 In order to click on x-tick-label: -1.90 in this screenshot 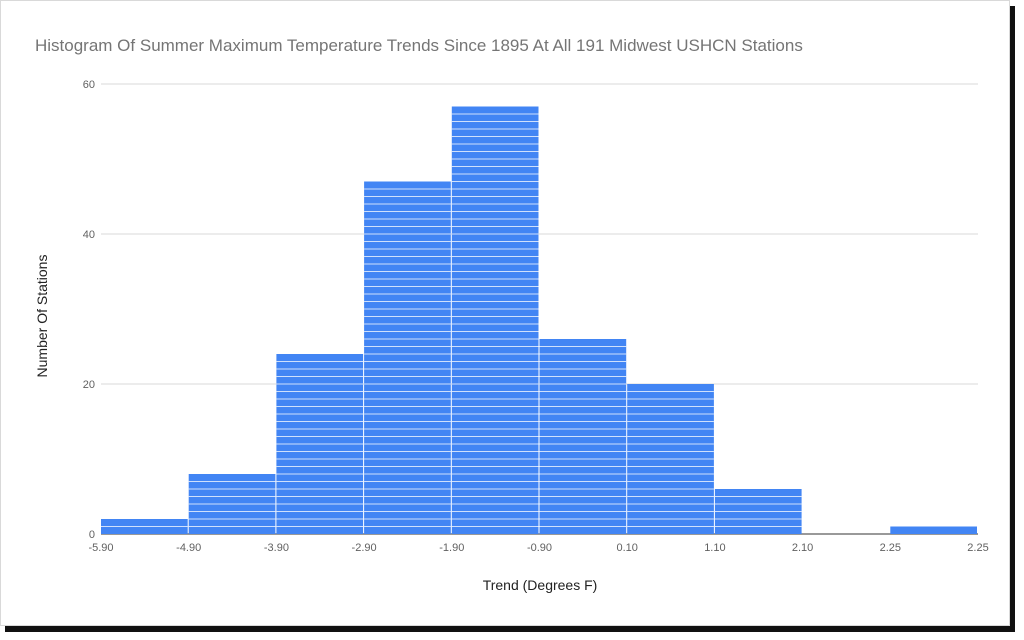, I will do `click(451, 548)`.